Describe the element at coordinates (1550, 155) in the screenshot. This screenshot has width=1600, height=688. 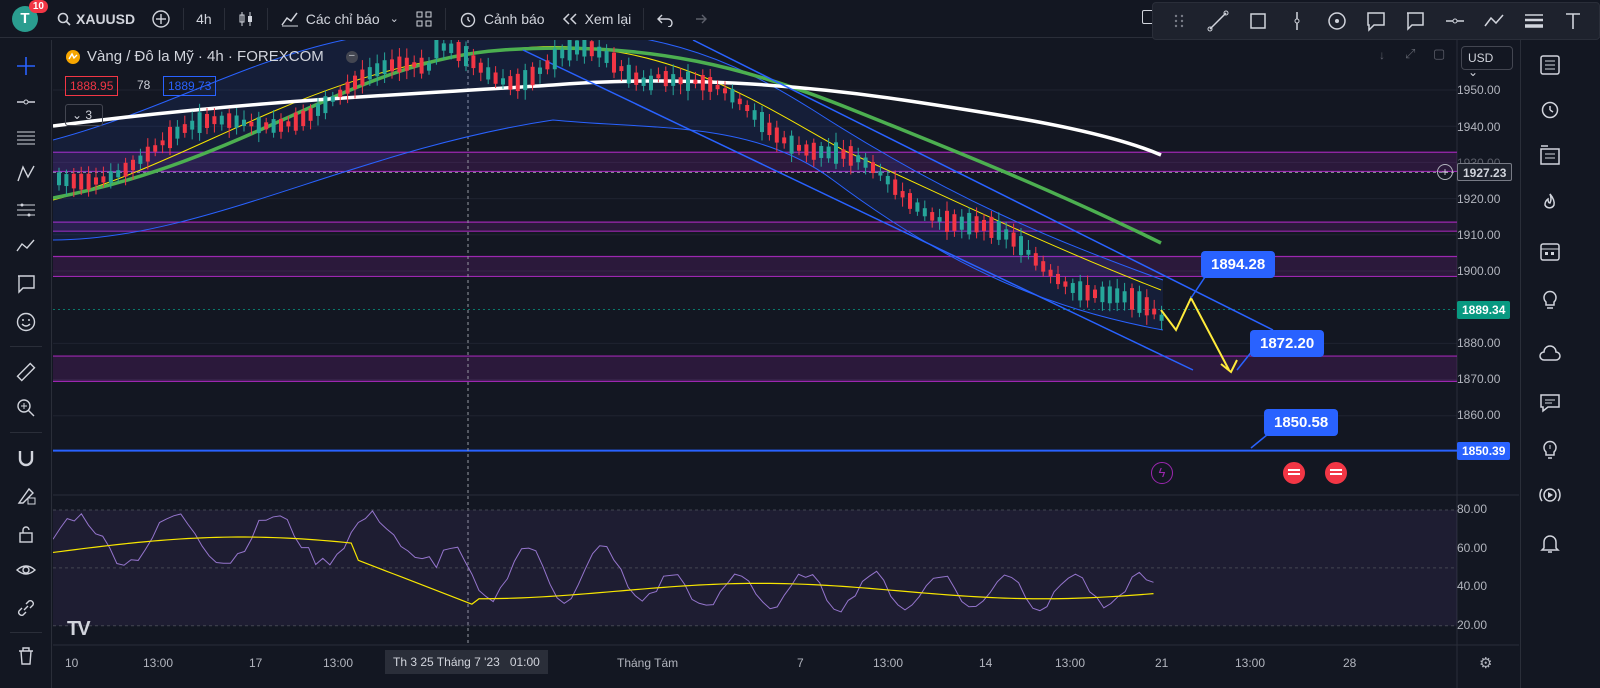
I see `data-window-icon` at that location.